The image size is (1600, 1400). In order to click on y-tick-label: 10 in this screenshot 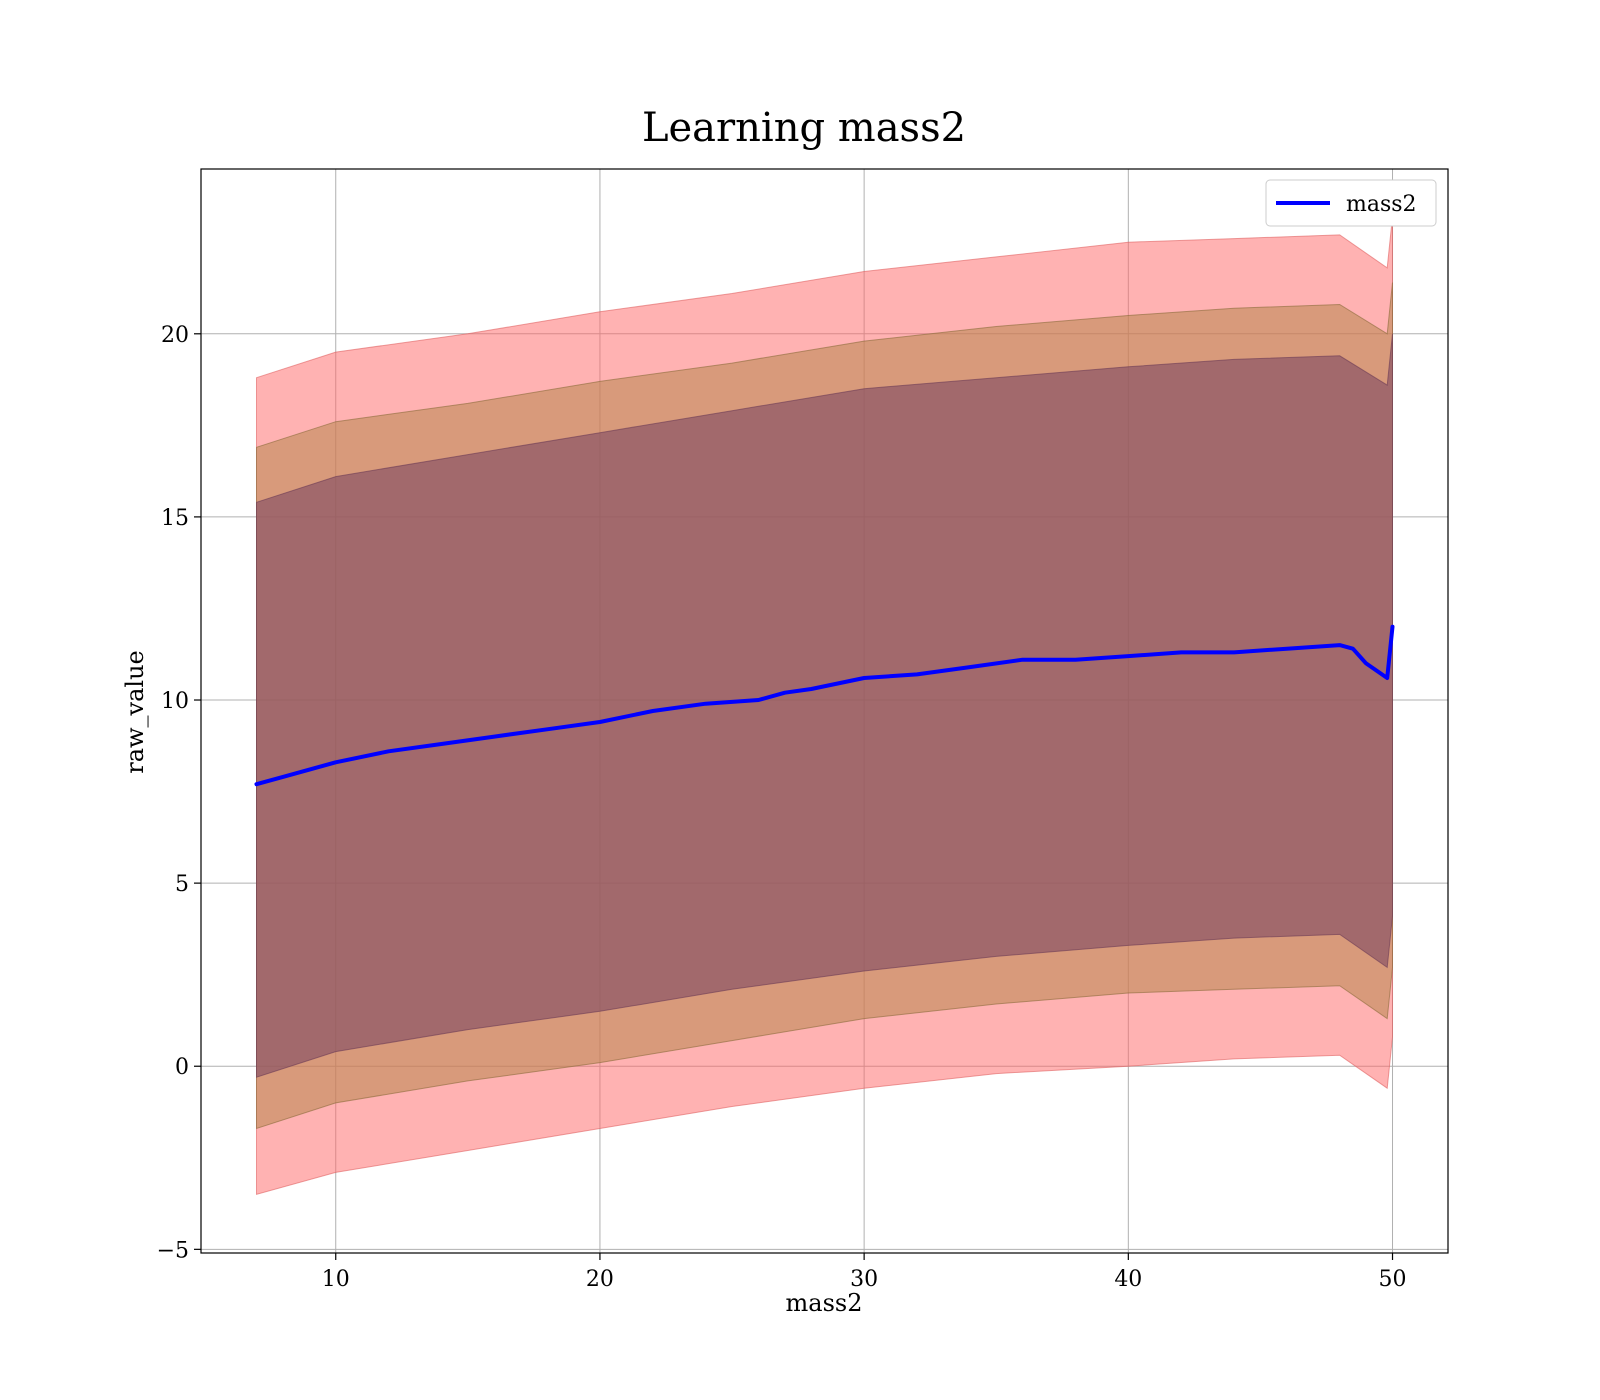, I will do `click(175, 701)`.